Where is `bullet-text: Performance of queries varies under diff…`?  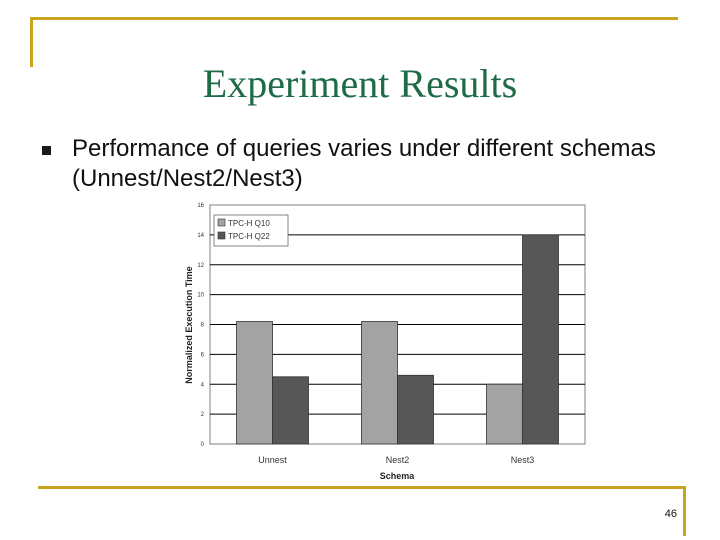
bullet-text: Performance of queries varies under diff… is located at coordinates (364, 163).